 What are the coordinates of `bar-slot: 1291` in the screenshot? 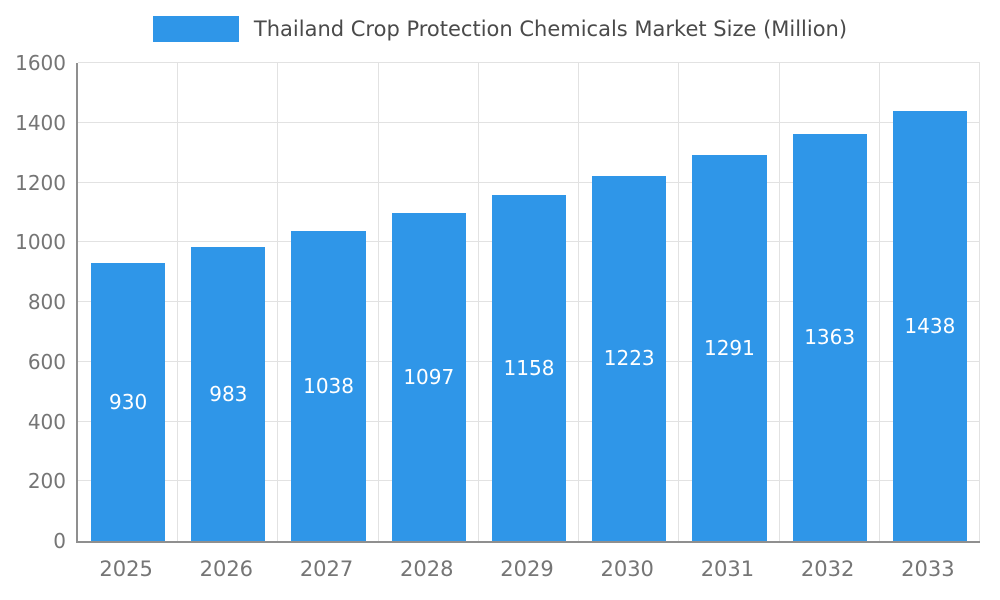 It's located at (729, 302).